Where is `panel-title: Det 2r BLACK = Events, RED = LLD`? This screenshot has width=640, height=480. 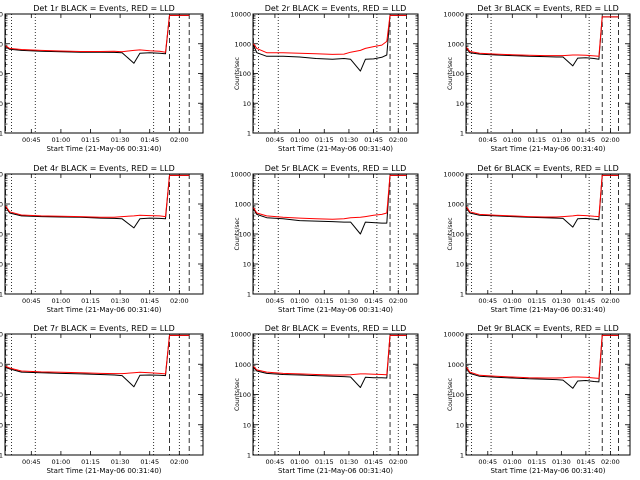
panel-title: Det 2r BLACK = Events, RED = LLD is located at coordinates (336, 8).